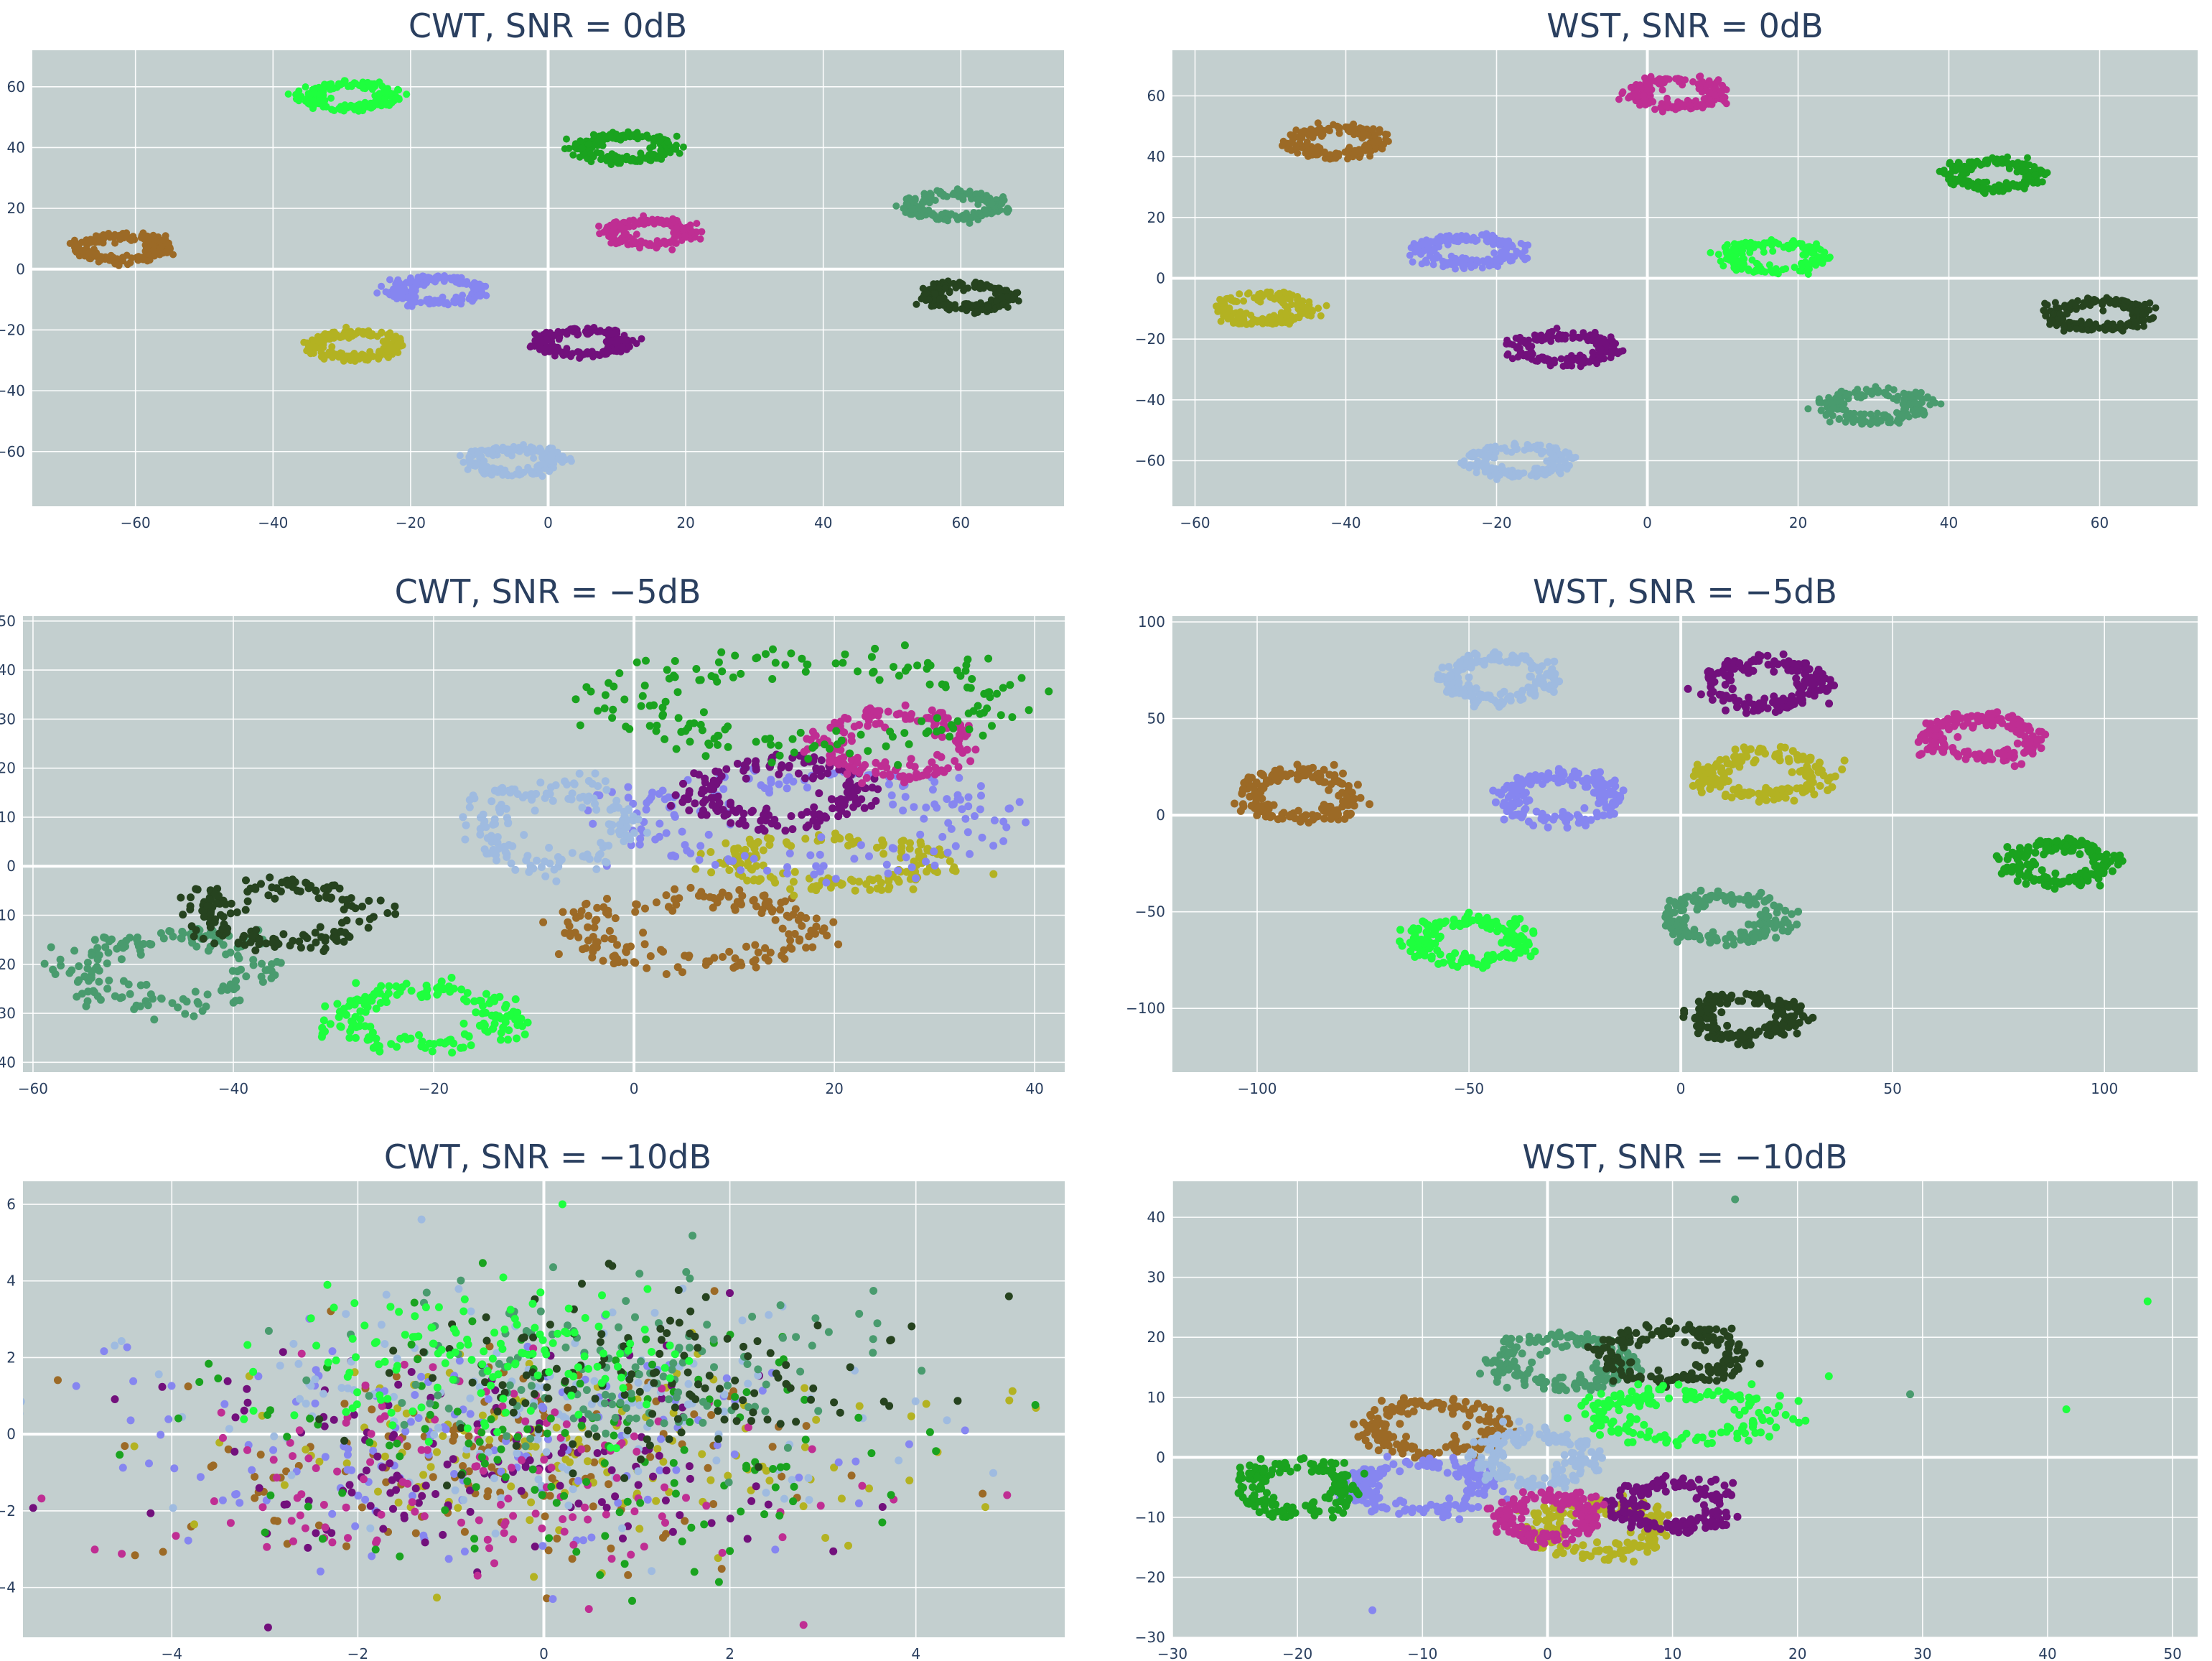  Describe the element at coordinates (8, 915) in the screenshot. I see `y-tick-label: −10` at that location.